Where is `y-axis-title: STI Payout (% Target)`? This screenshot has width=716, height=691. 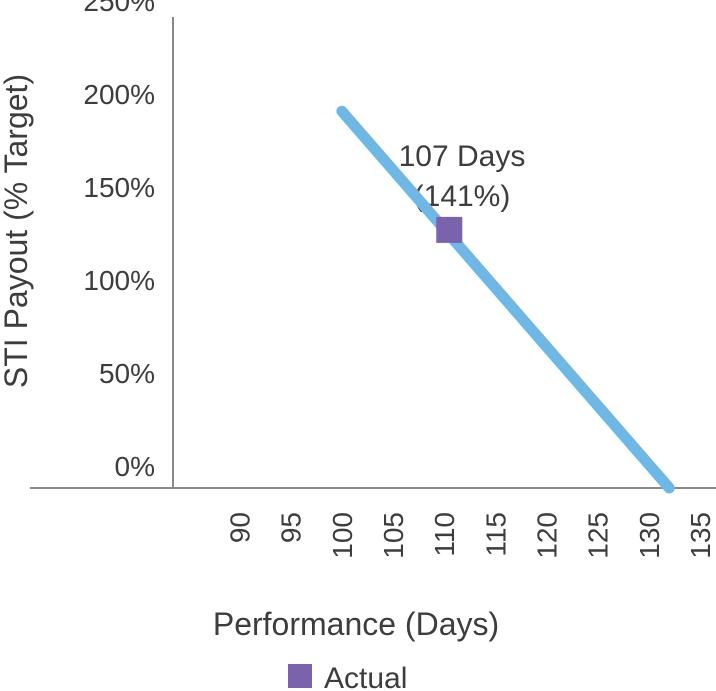 y-axis-title: STI Payout (% Target) is located at coordinates (17, 231).